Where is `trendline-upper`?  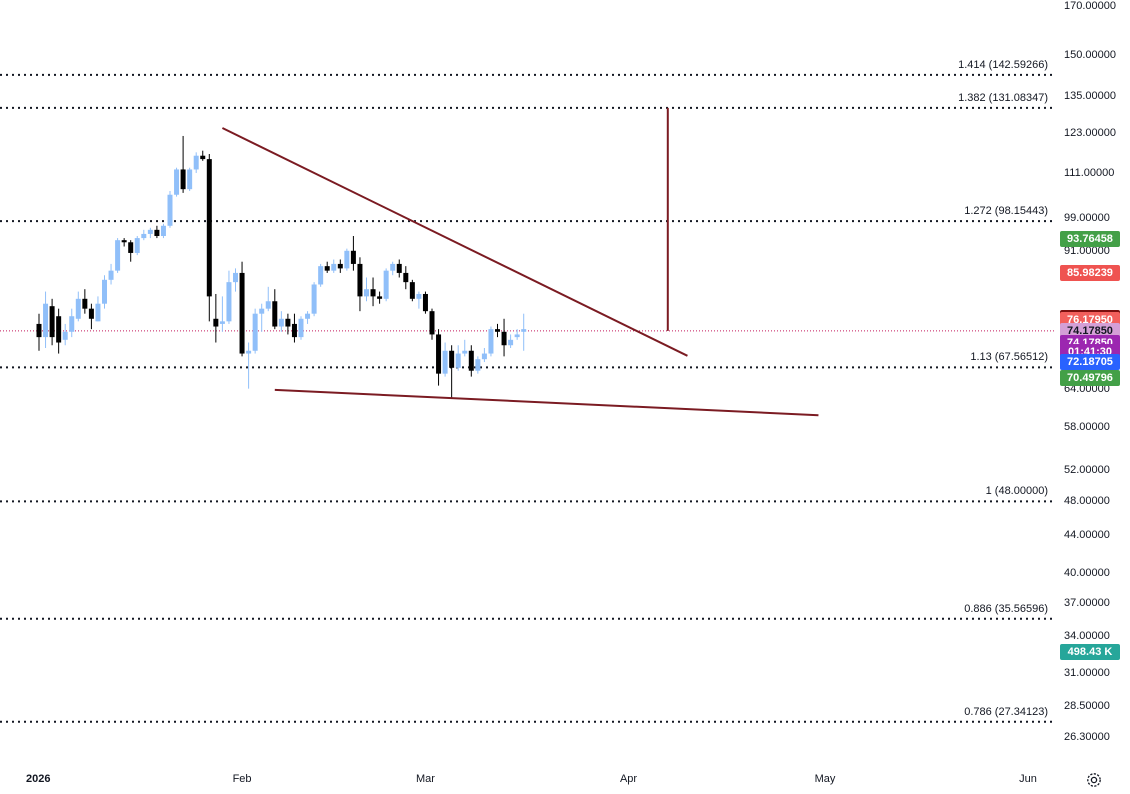
trendline-upper is located at coordinates (454, 242).